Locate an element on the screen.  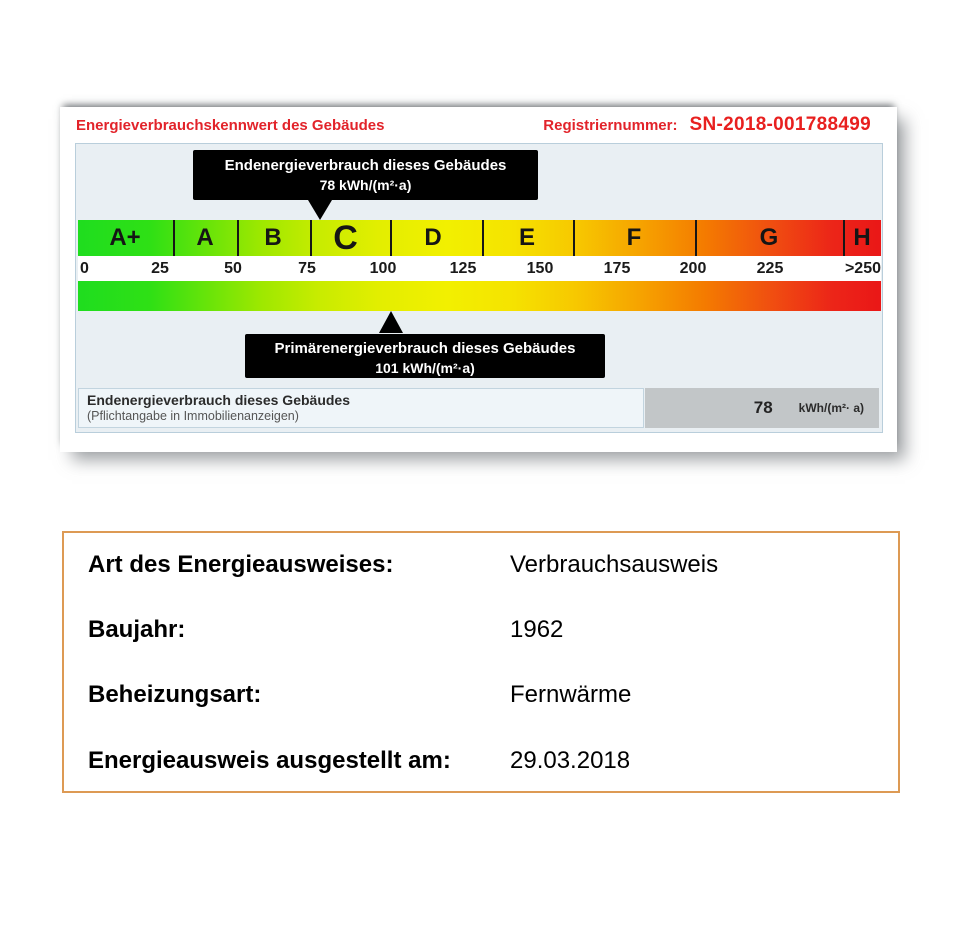
footer-unit: kWh/(m²· a) is located at coordinates (831, 408).